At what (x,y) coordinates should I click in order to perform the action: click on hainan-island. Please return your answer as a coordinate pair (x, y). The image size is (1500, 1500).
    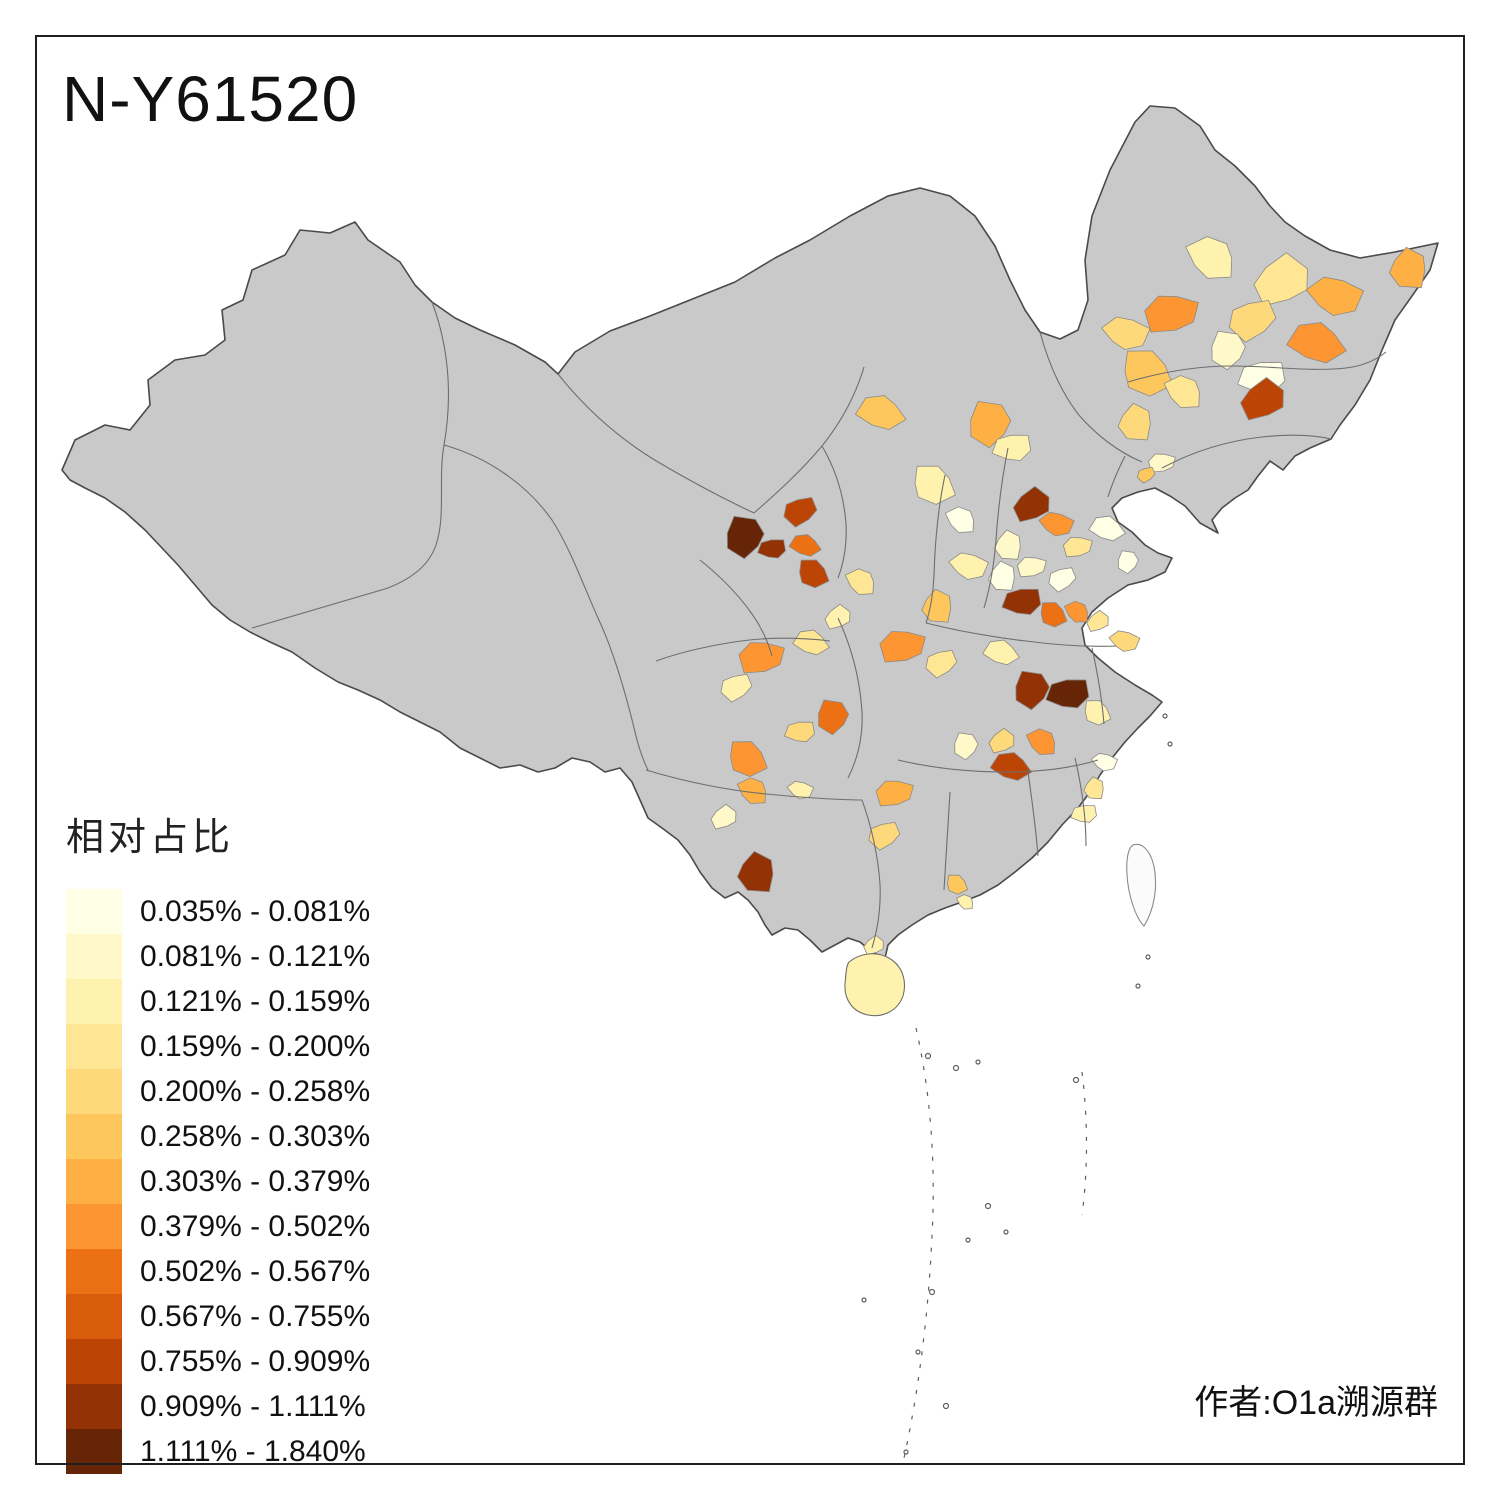
    Looking at the image, I should click on (875, 985).